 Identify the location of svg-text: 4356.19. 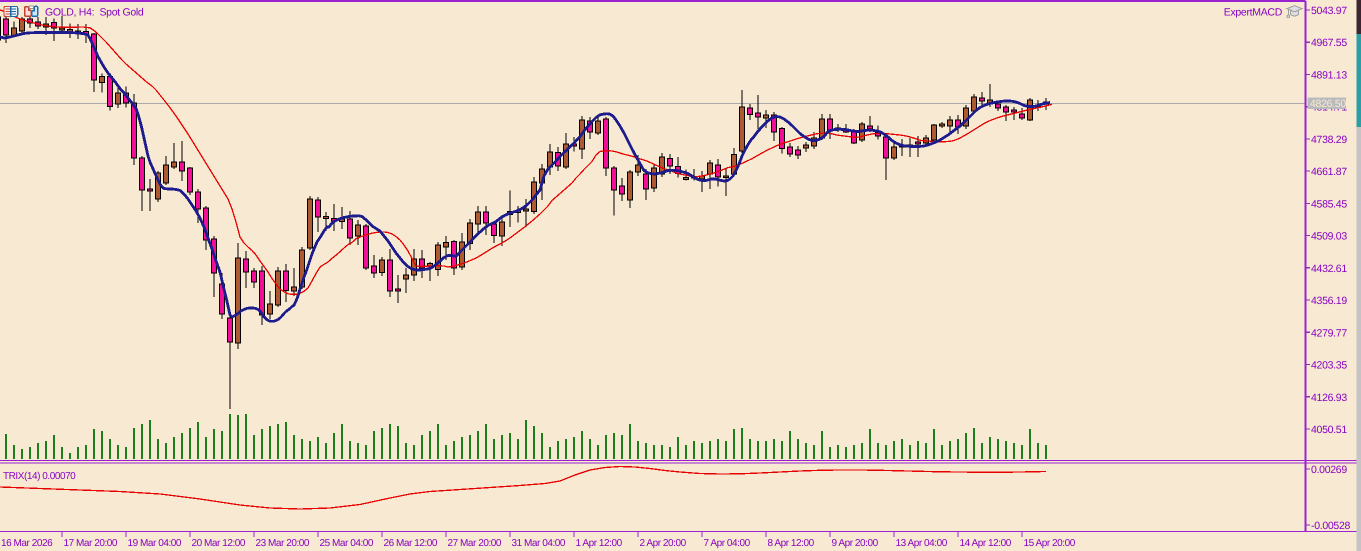
(1329, 301).